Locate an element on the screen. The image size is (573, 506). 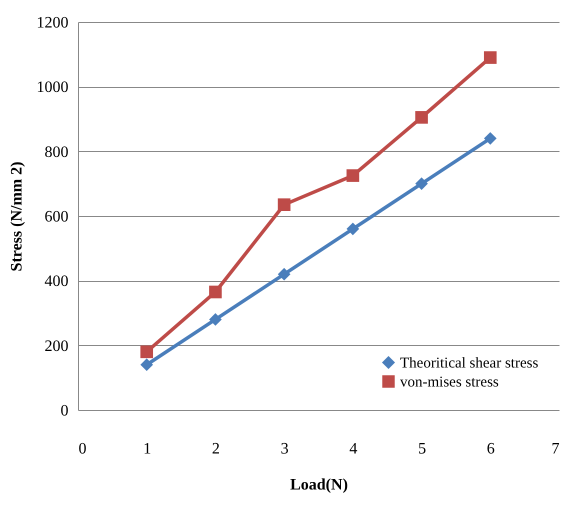
x-tick-label: 4 is located at coordinates (353, 449).